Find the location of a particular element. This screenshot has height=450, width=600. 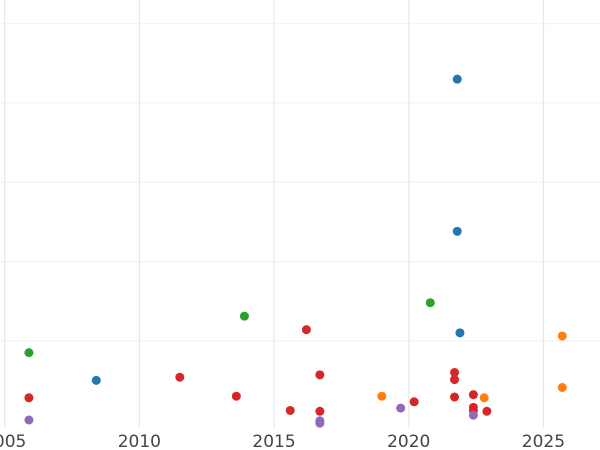

x-tick-label-2005: 2005 is located at coordinates (13, 441).